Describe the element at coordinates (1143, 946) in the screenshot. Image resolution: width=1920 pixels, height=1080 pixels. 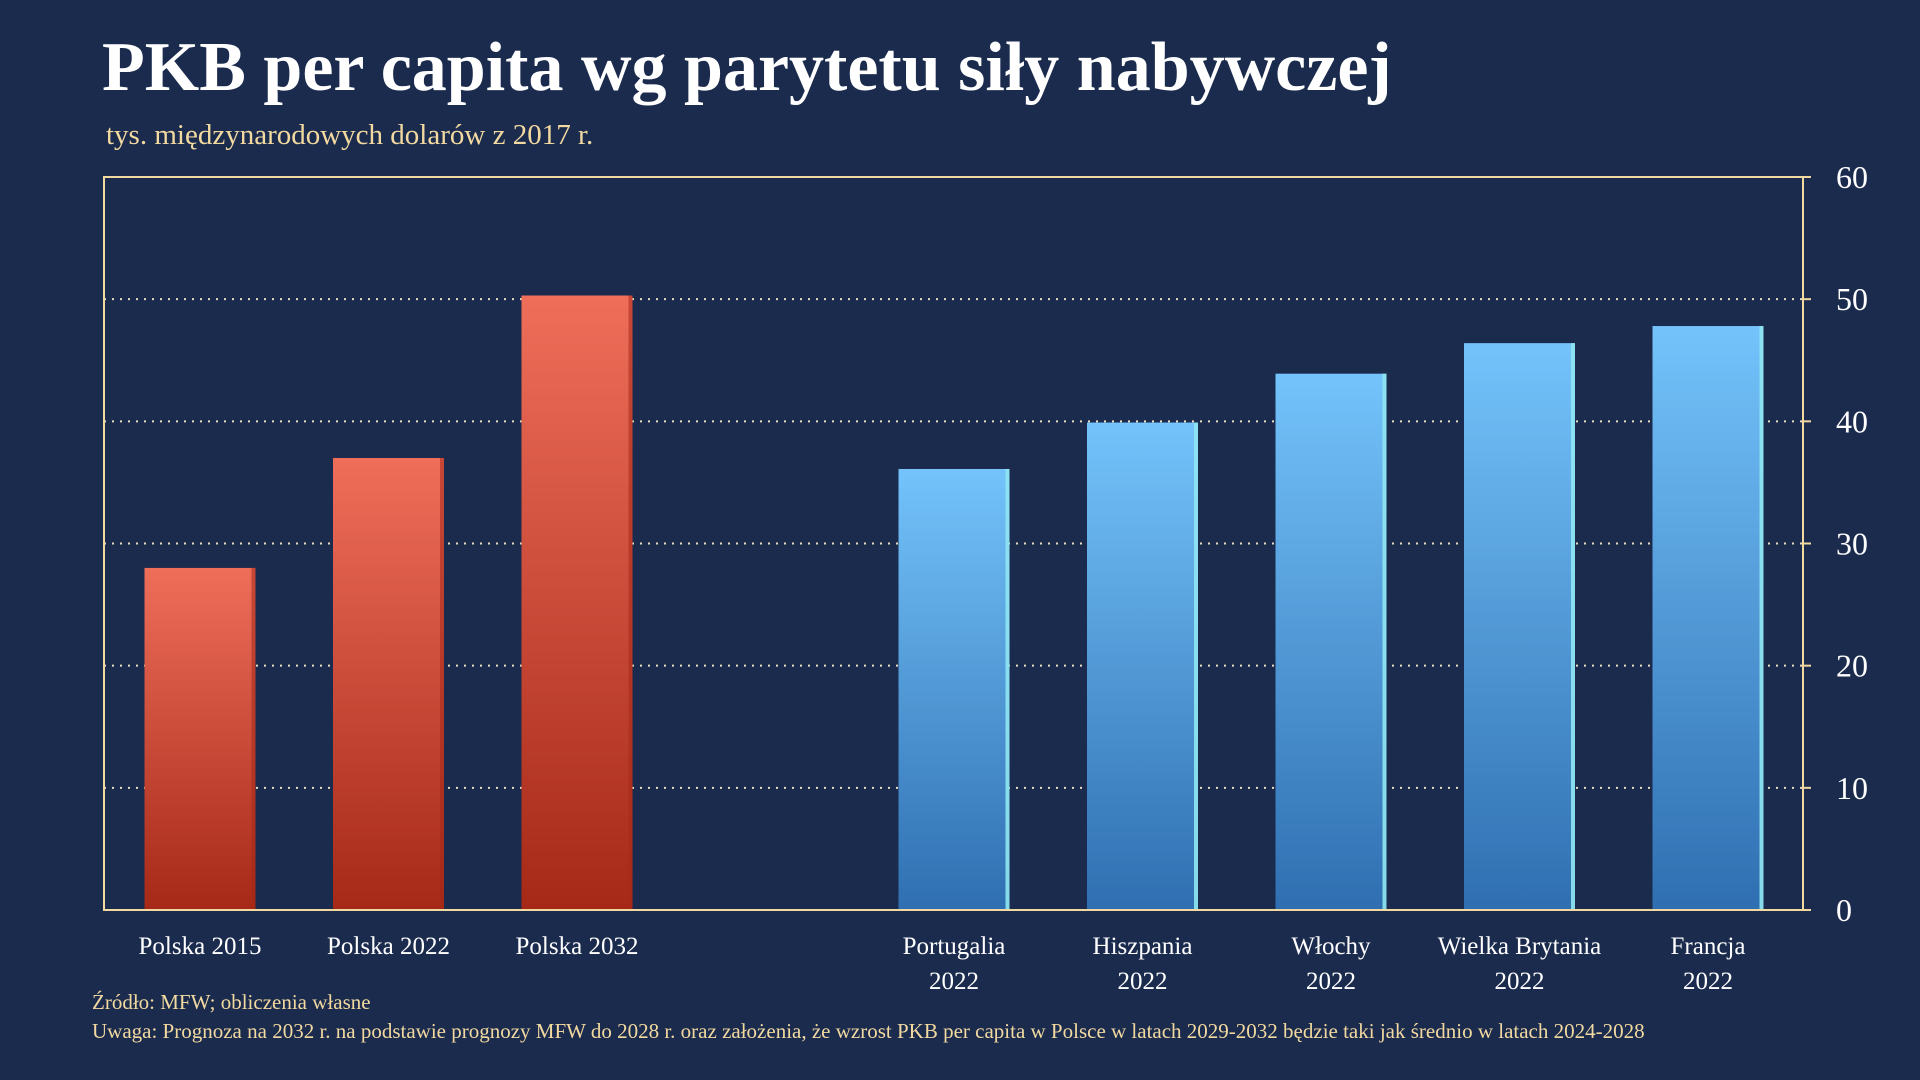
I see `x-category-label: Hiszpania` at that location.